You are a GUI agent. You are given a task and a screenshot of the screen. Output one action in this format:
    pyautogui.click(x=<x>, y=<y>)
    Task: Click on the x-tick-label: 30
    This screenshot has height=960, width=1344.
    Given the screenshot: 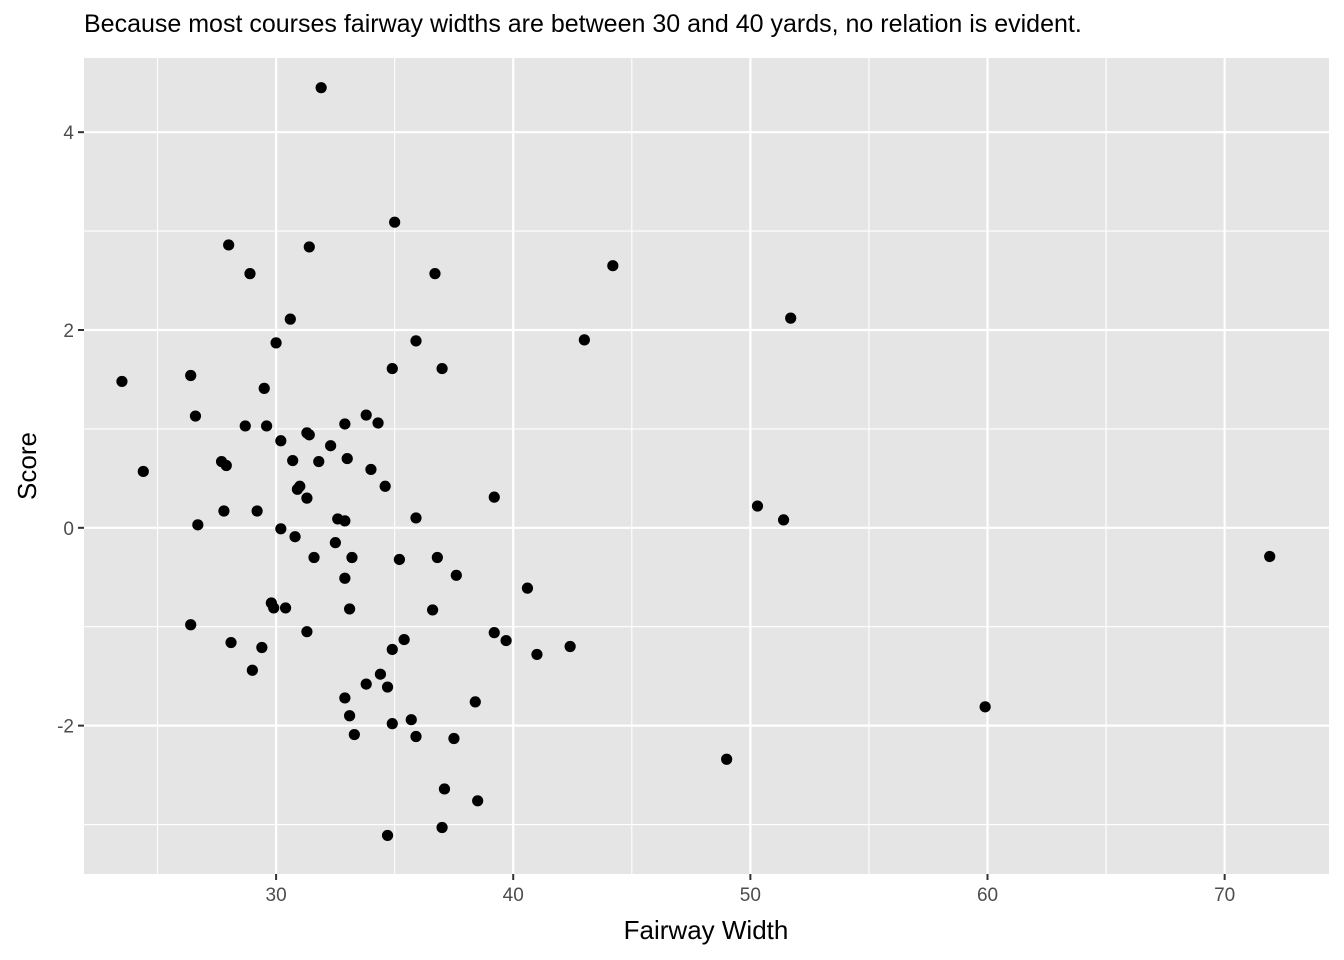 What is the action you would take?
    pyautogui.click(x=276, y=895)
    